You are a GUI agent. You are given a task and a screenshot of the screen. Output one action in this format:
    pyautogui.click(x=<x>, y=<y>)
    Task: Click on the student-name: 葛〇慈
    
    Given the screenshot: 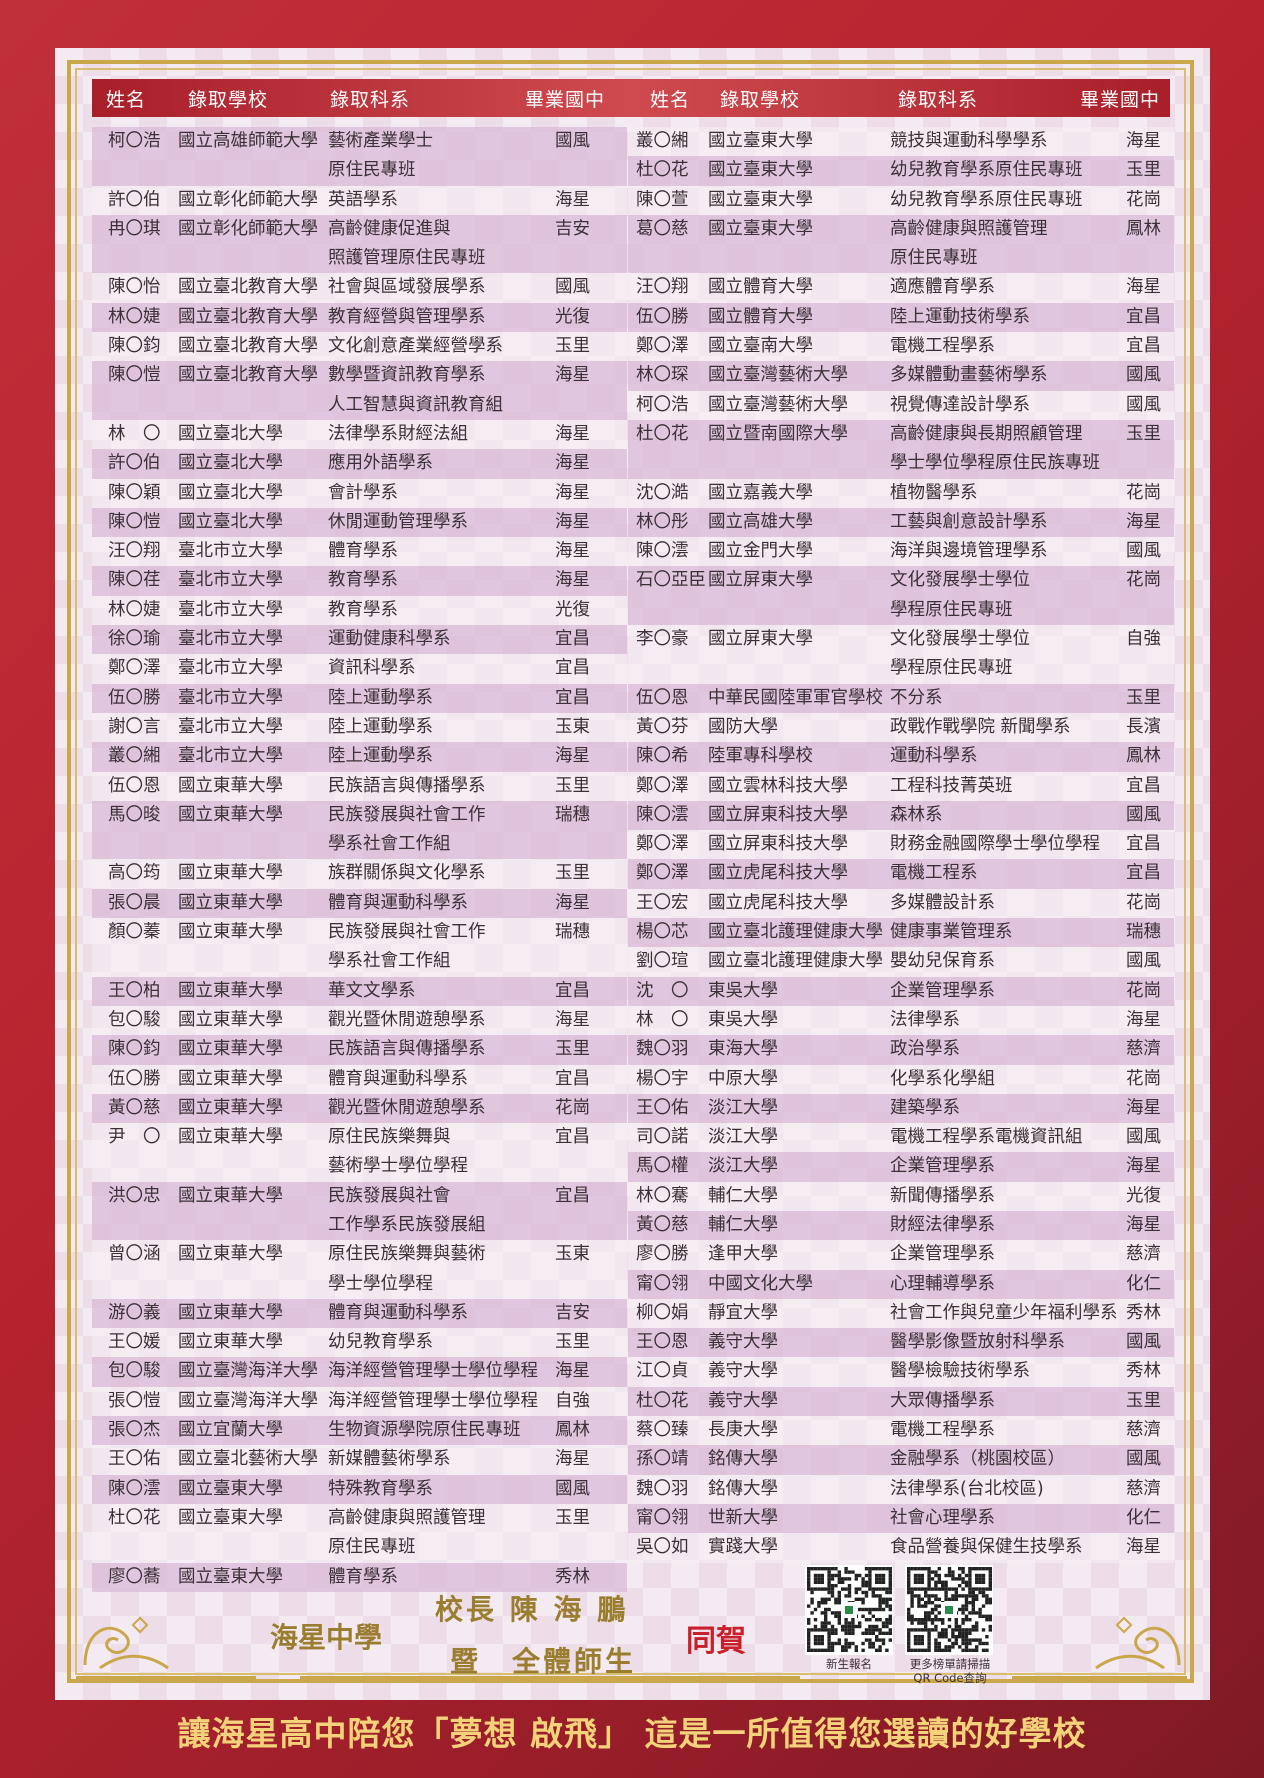 What is the action you would take?
    pyautogui.click(x=662, y=228)
    